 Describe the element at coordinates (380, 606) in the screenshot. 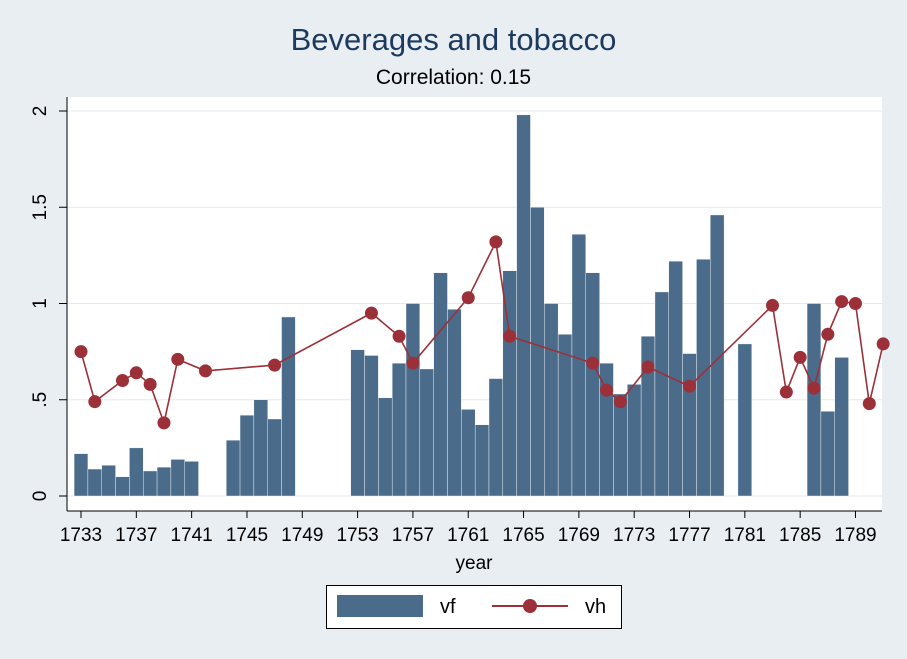

I see `legend-swatch-vf` at that location.